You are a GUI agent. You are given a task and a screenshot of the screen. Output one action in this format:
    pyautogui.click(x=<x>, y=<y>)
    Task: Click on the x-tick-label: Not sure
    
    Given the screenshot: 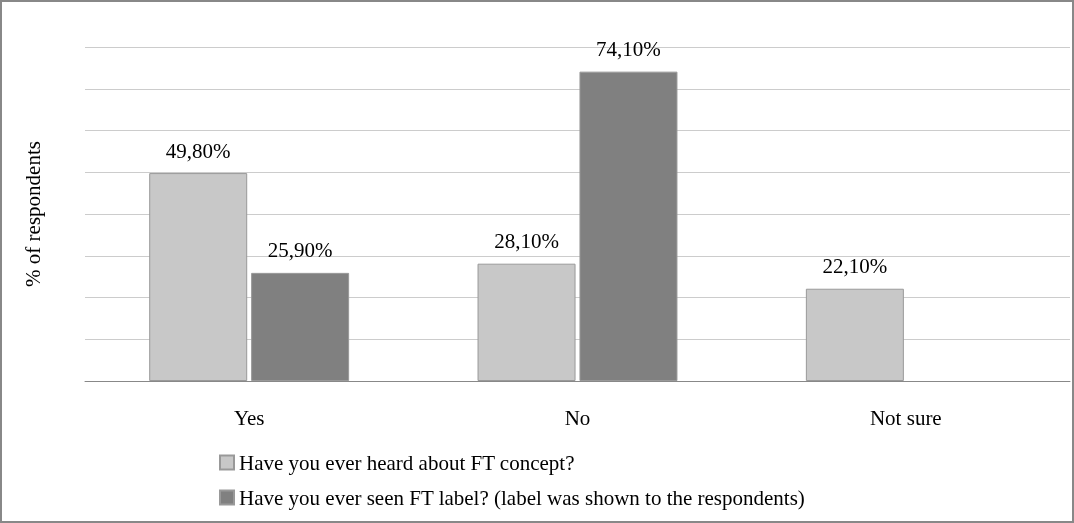 What is the action you would take?
    pyautogui.click(x=905, y=417)
    